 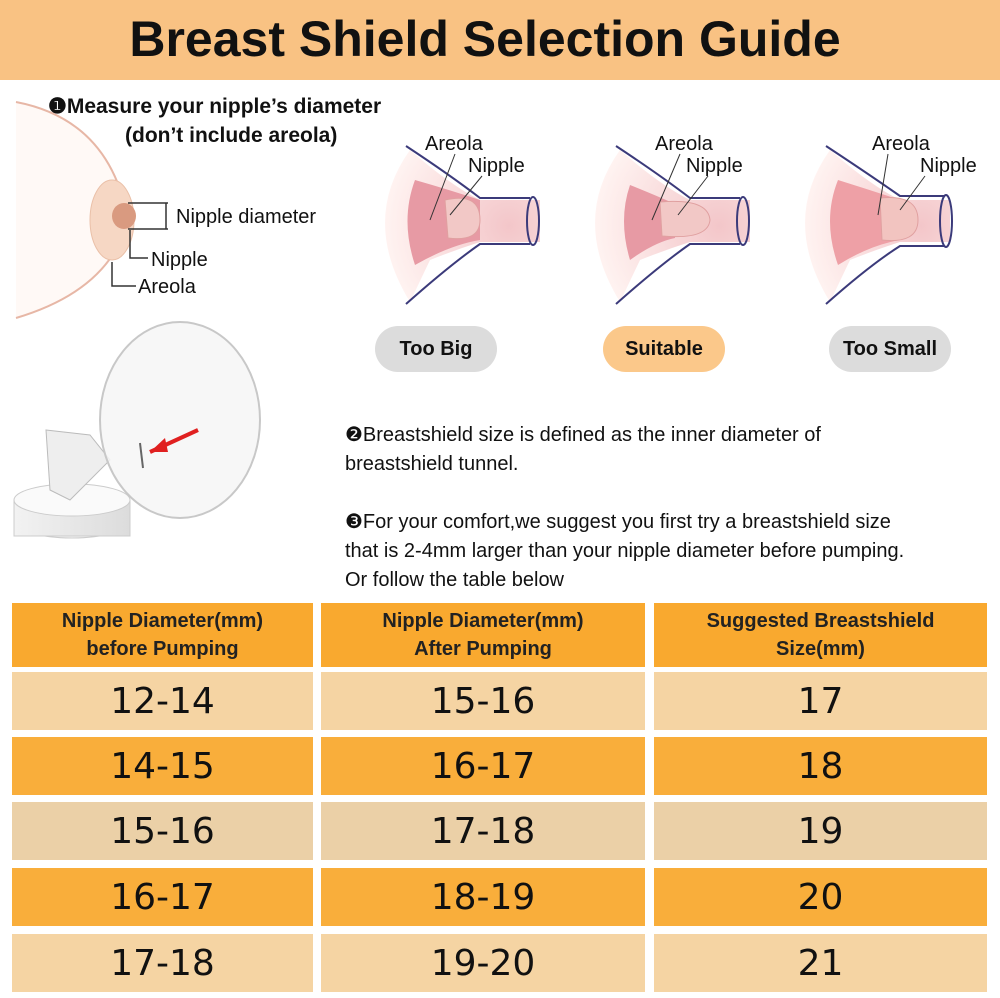 I want to click on step3-line: Or follow the table below, so click(x=455, y=580).